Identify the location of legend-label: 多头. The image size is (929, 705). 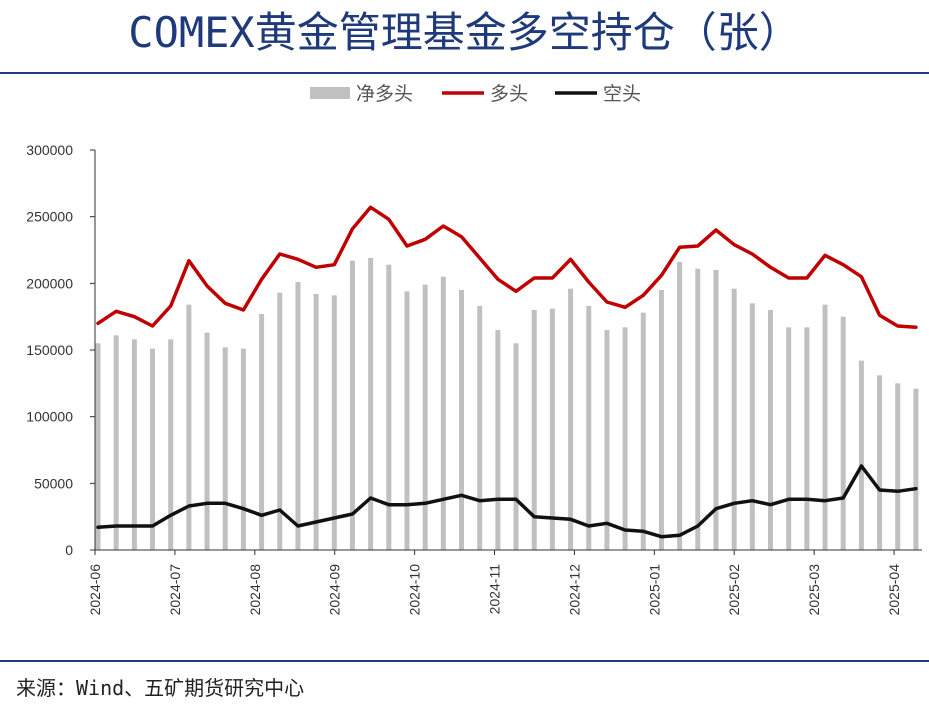
(509, 94).